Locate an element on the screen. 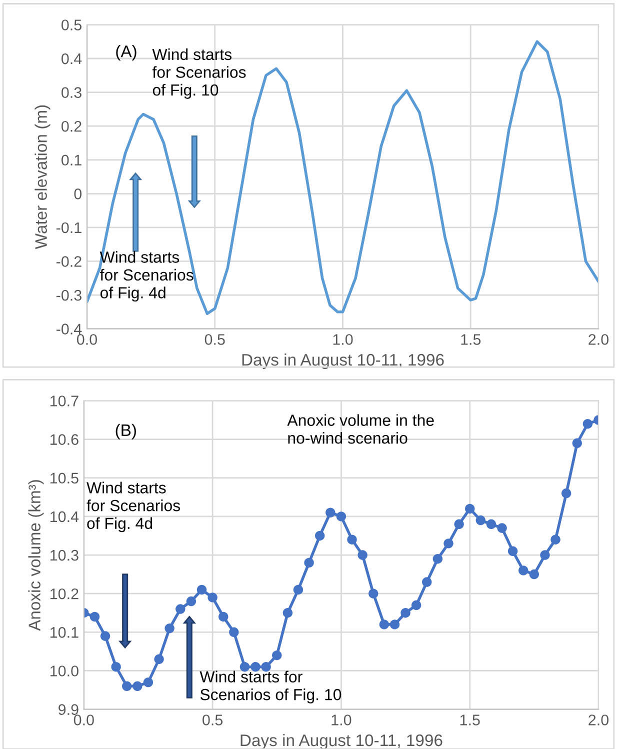 The width and height of the screenshot is (617, 749). annotation: Anoxic volume in the no-wind scenario is located at coordinates (360, 429).